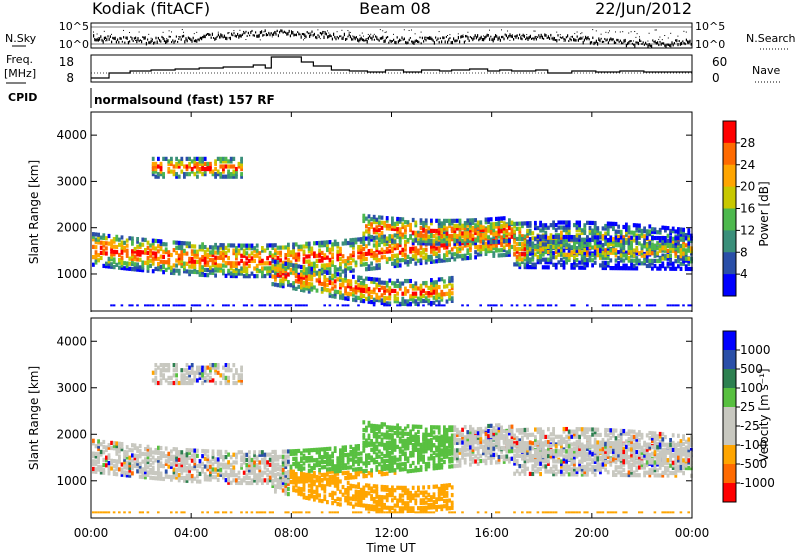 This screenshot has height=554, width=800. I want to click on colorbar-tick-label: 16, so click(747, 209).